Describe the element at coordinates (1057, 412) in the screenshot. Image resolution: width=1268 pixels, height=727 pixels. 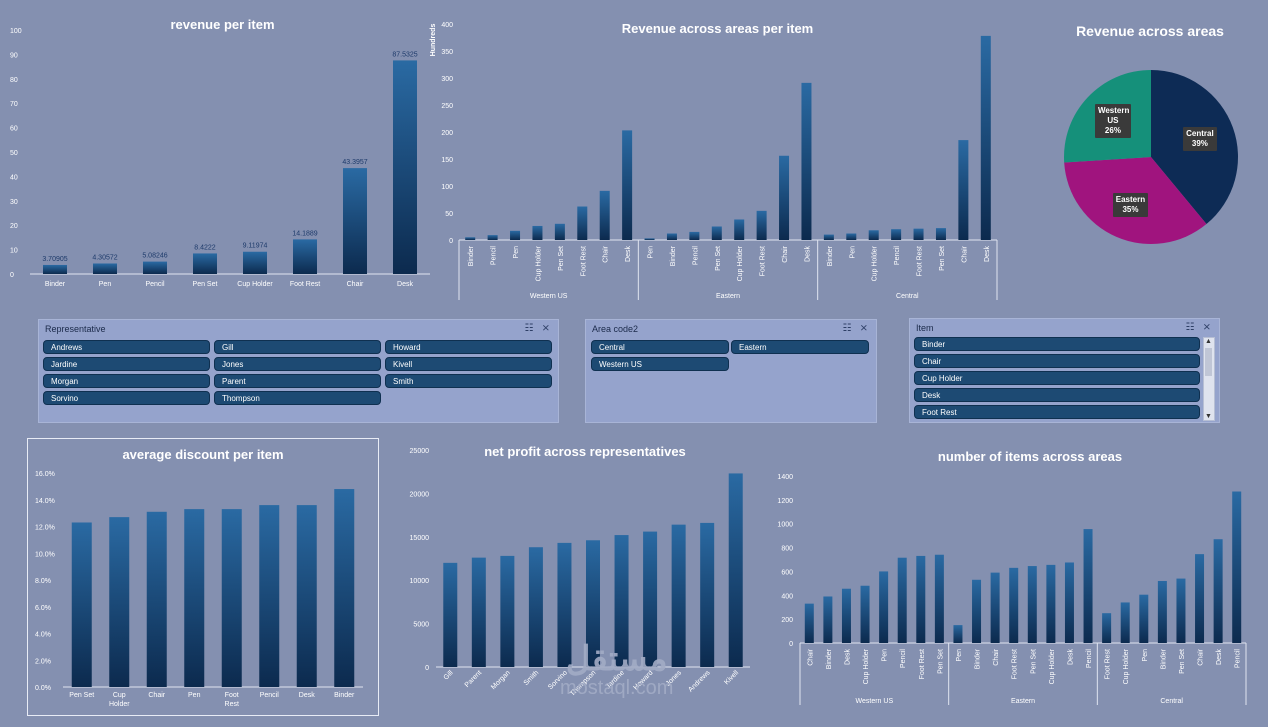
I see `slicer-item-foot-rest: Foot Rest` at that location.